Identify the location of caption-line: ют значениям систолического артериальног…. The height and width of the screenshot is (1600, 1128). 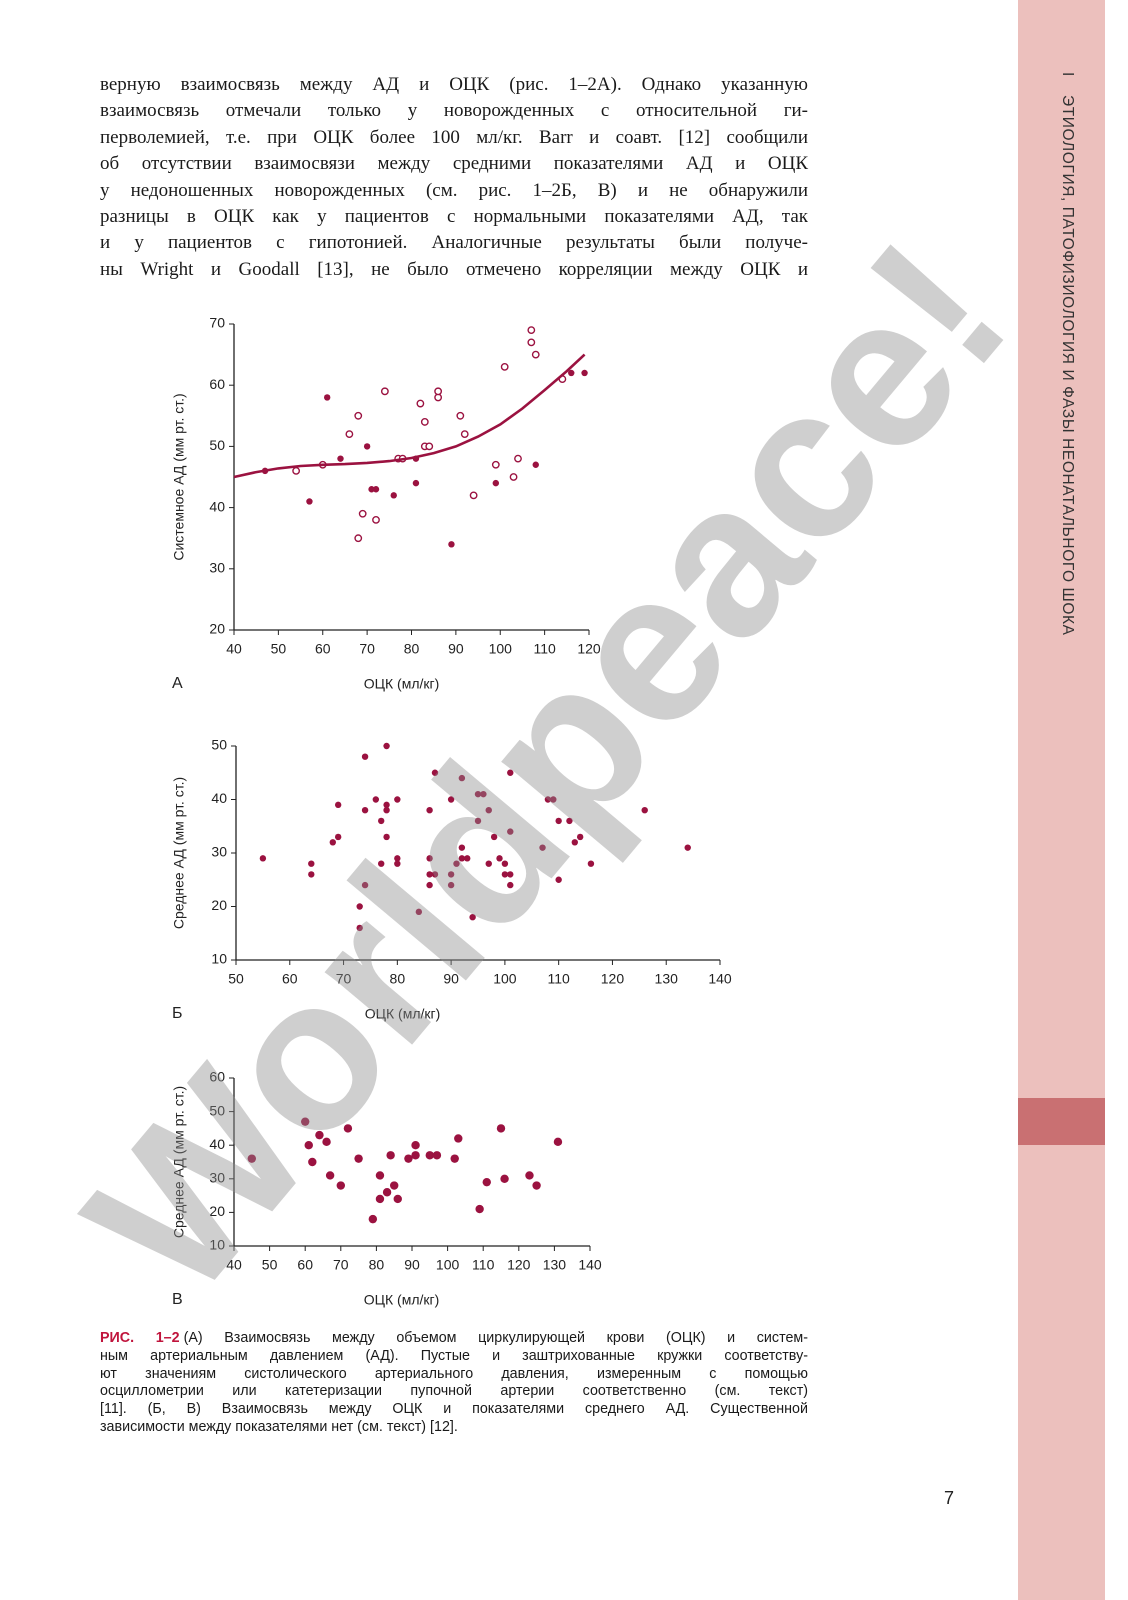
(454, 1375).